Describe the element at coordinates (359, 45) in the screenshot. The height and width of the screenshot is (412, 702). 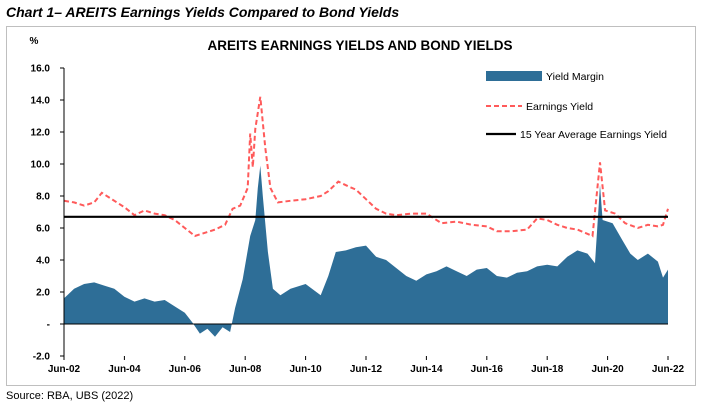
I see `chart-title: AREITS EARNINGS YIELDS AND BOND YIELDS` at that location.